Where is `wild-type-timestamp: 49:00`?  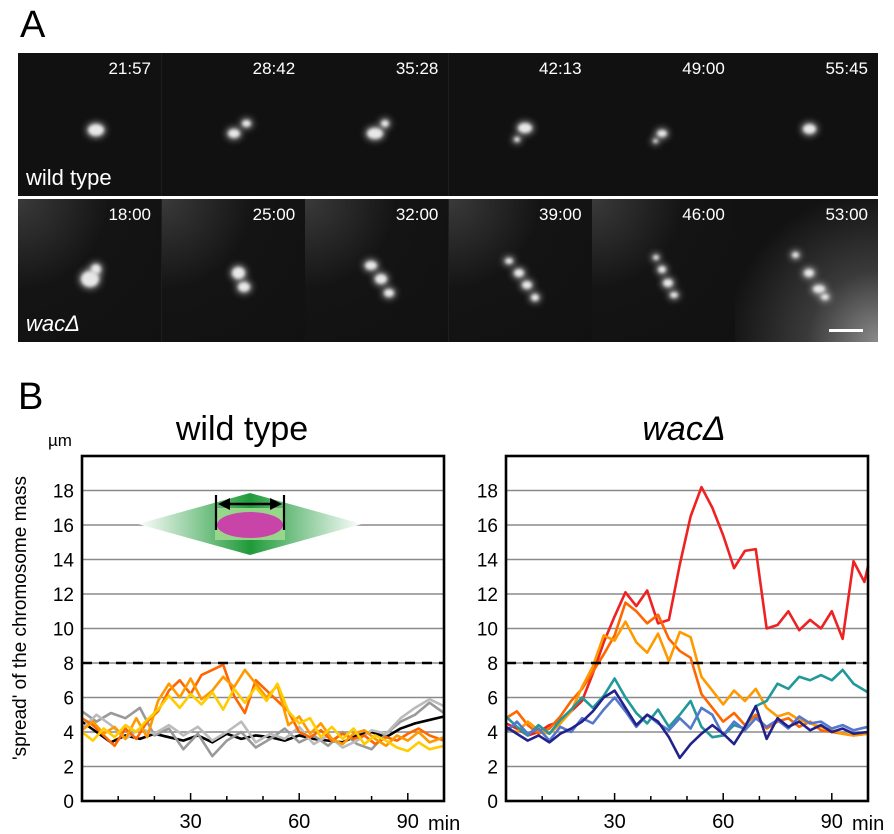 wild-type-timestamp: 49:00 is located at coordinates (703, 68).